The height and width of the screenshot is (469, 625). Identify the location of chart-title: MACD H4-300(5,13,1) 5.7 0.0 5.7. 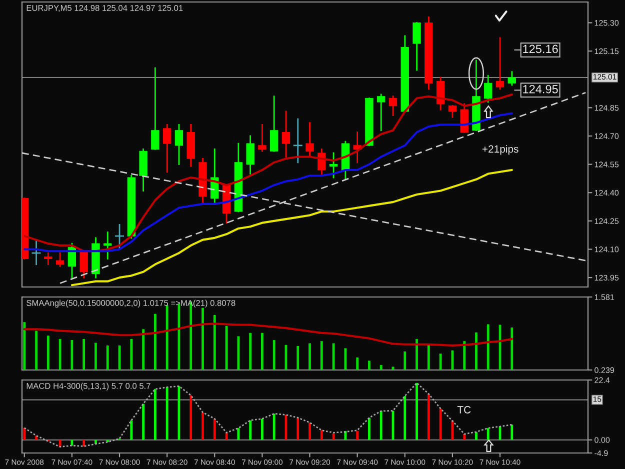
(88, 386).